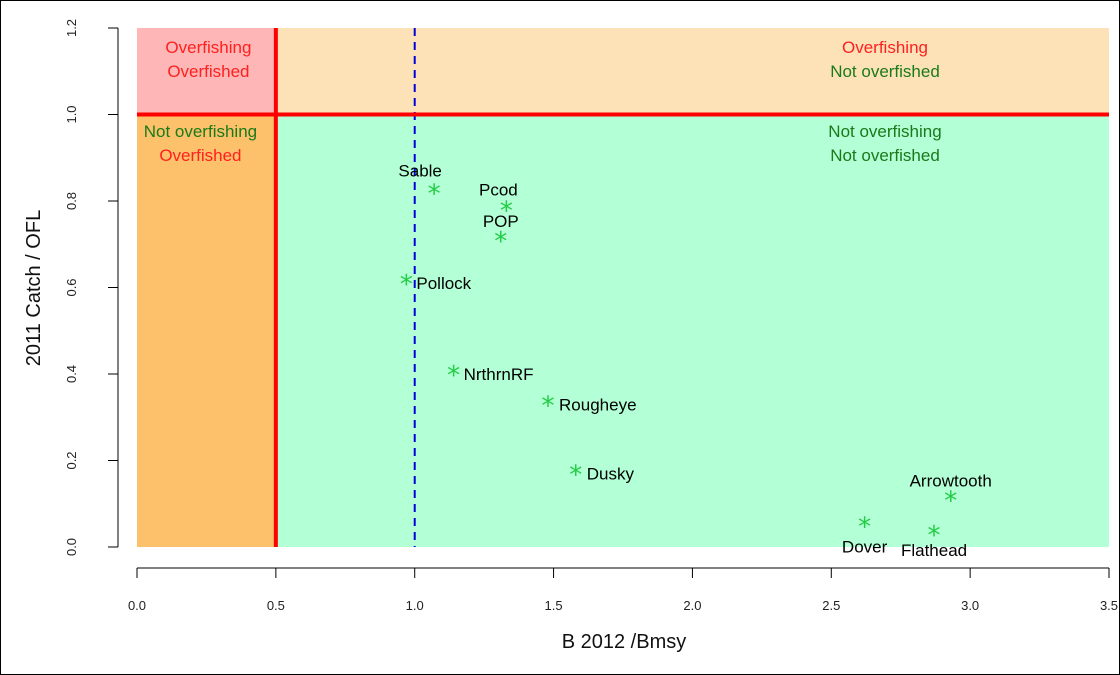 This screenshot has height=675, width=1120. What do you see at coordinates (548, 406) in the screenshot?
I see `point-marker-rougheye: *` at bounding box center [548, 406].